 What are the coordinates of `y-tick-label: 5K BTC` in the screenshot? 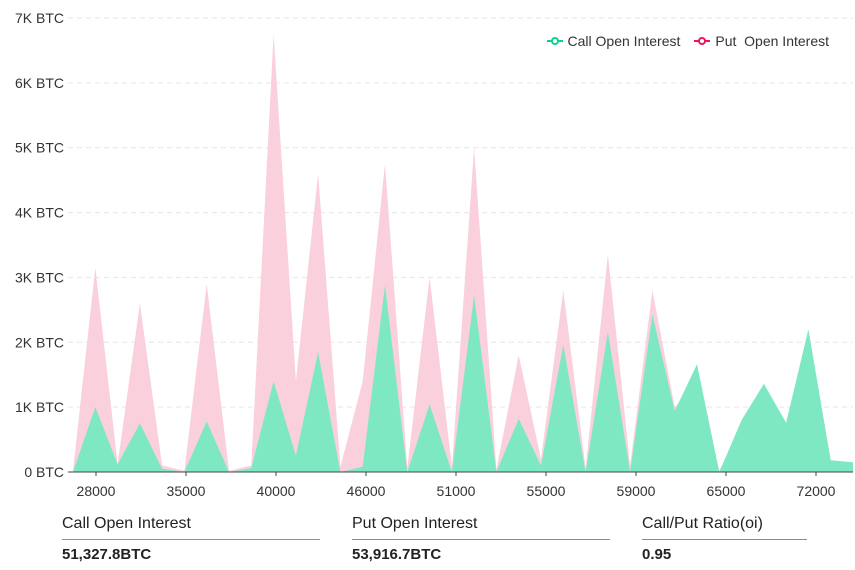 It's located at (39, 148).